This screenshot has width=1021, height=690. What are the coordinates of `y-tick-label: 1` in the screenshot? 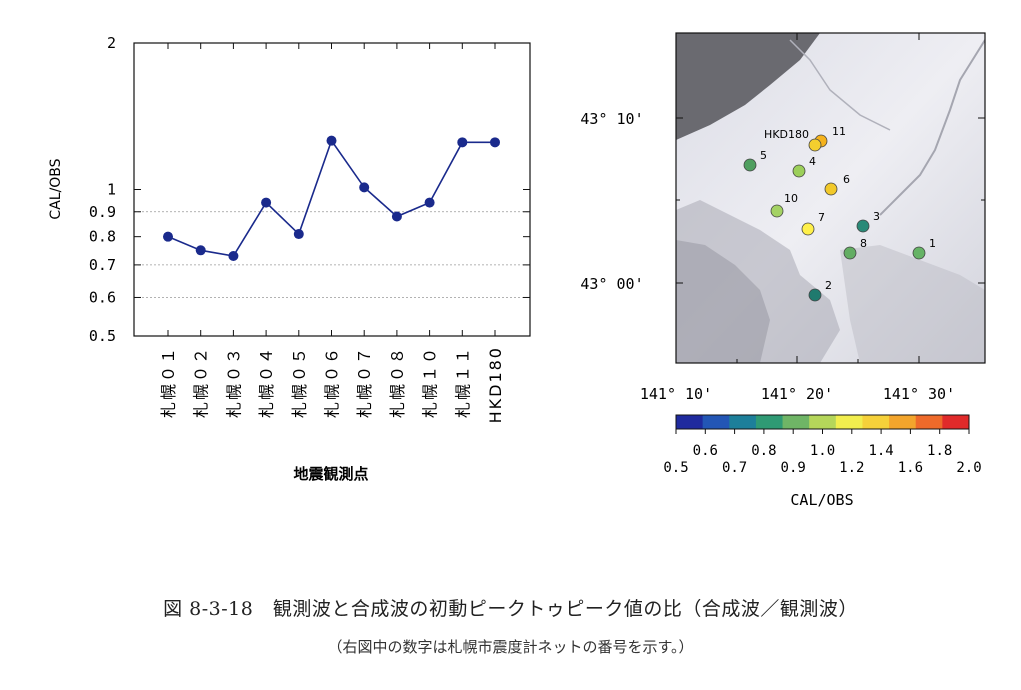 It's located at (111, 190).